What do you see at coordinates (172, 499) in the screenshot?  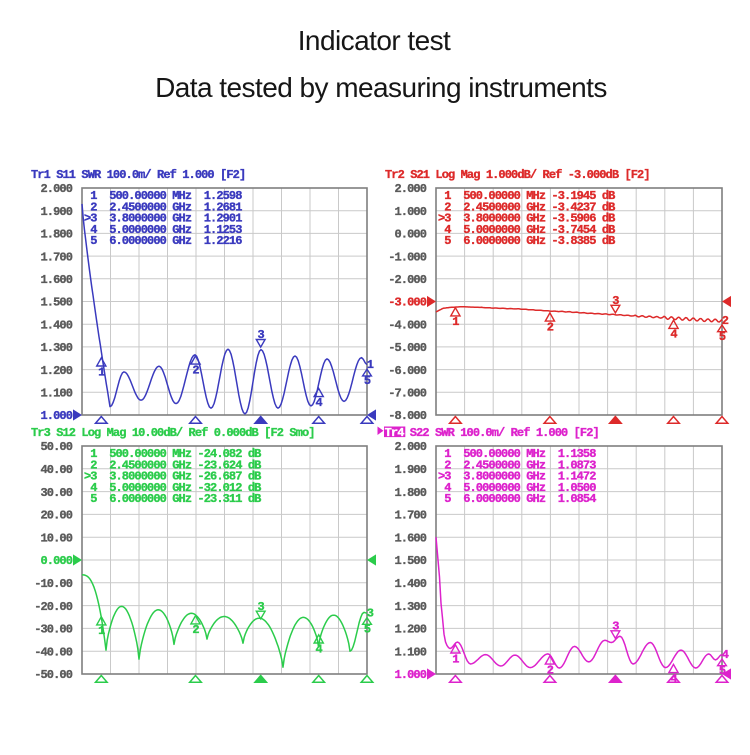 I see `svg-text: 5 6.0000000 GHz -23.311 dB` at bounding box center [172, 499].